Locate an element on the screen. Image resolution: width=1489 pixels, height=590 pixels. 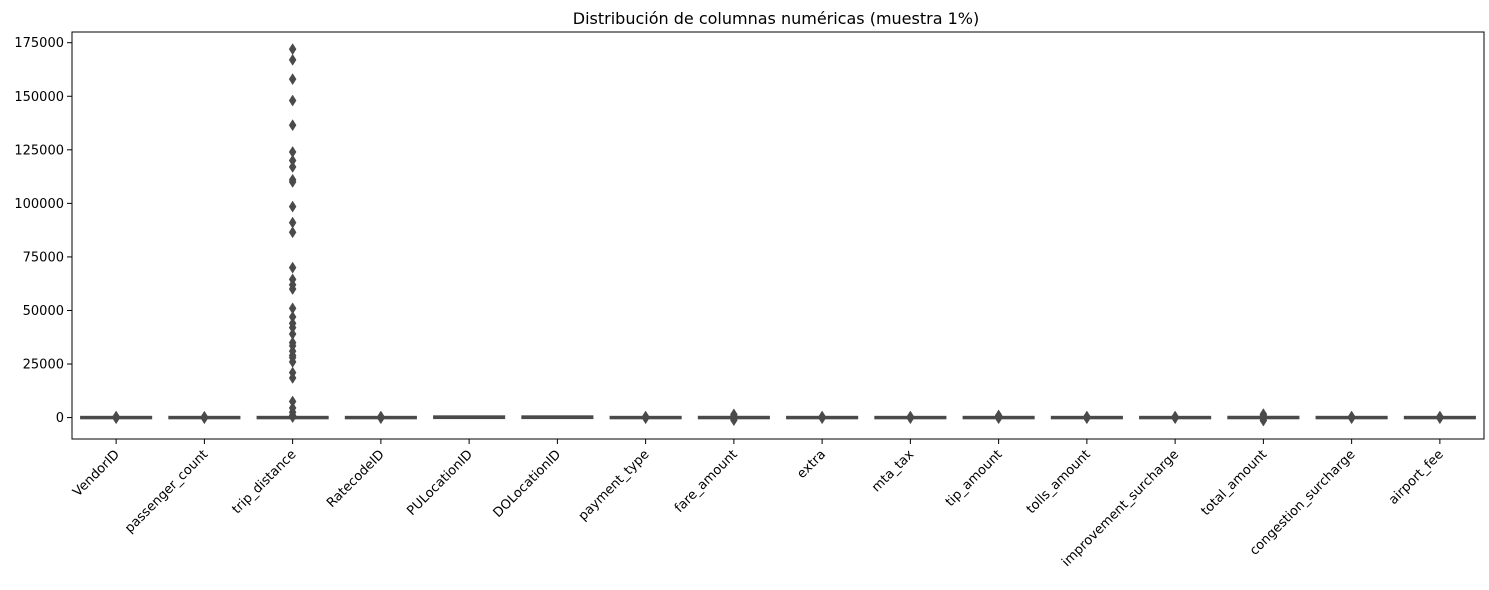
x-tick-label: total_amount is located at coordinates (1235, 483).